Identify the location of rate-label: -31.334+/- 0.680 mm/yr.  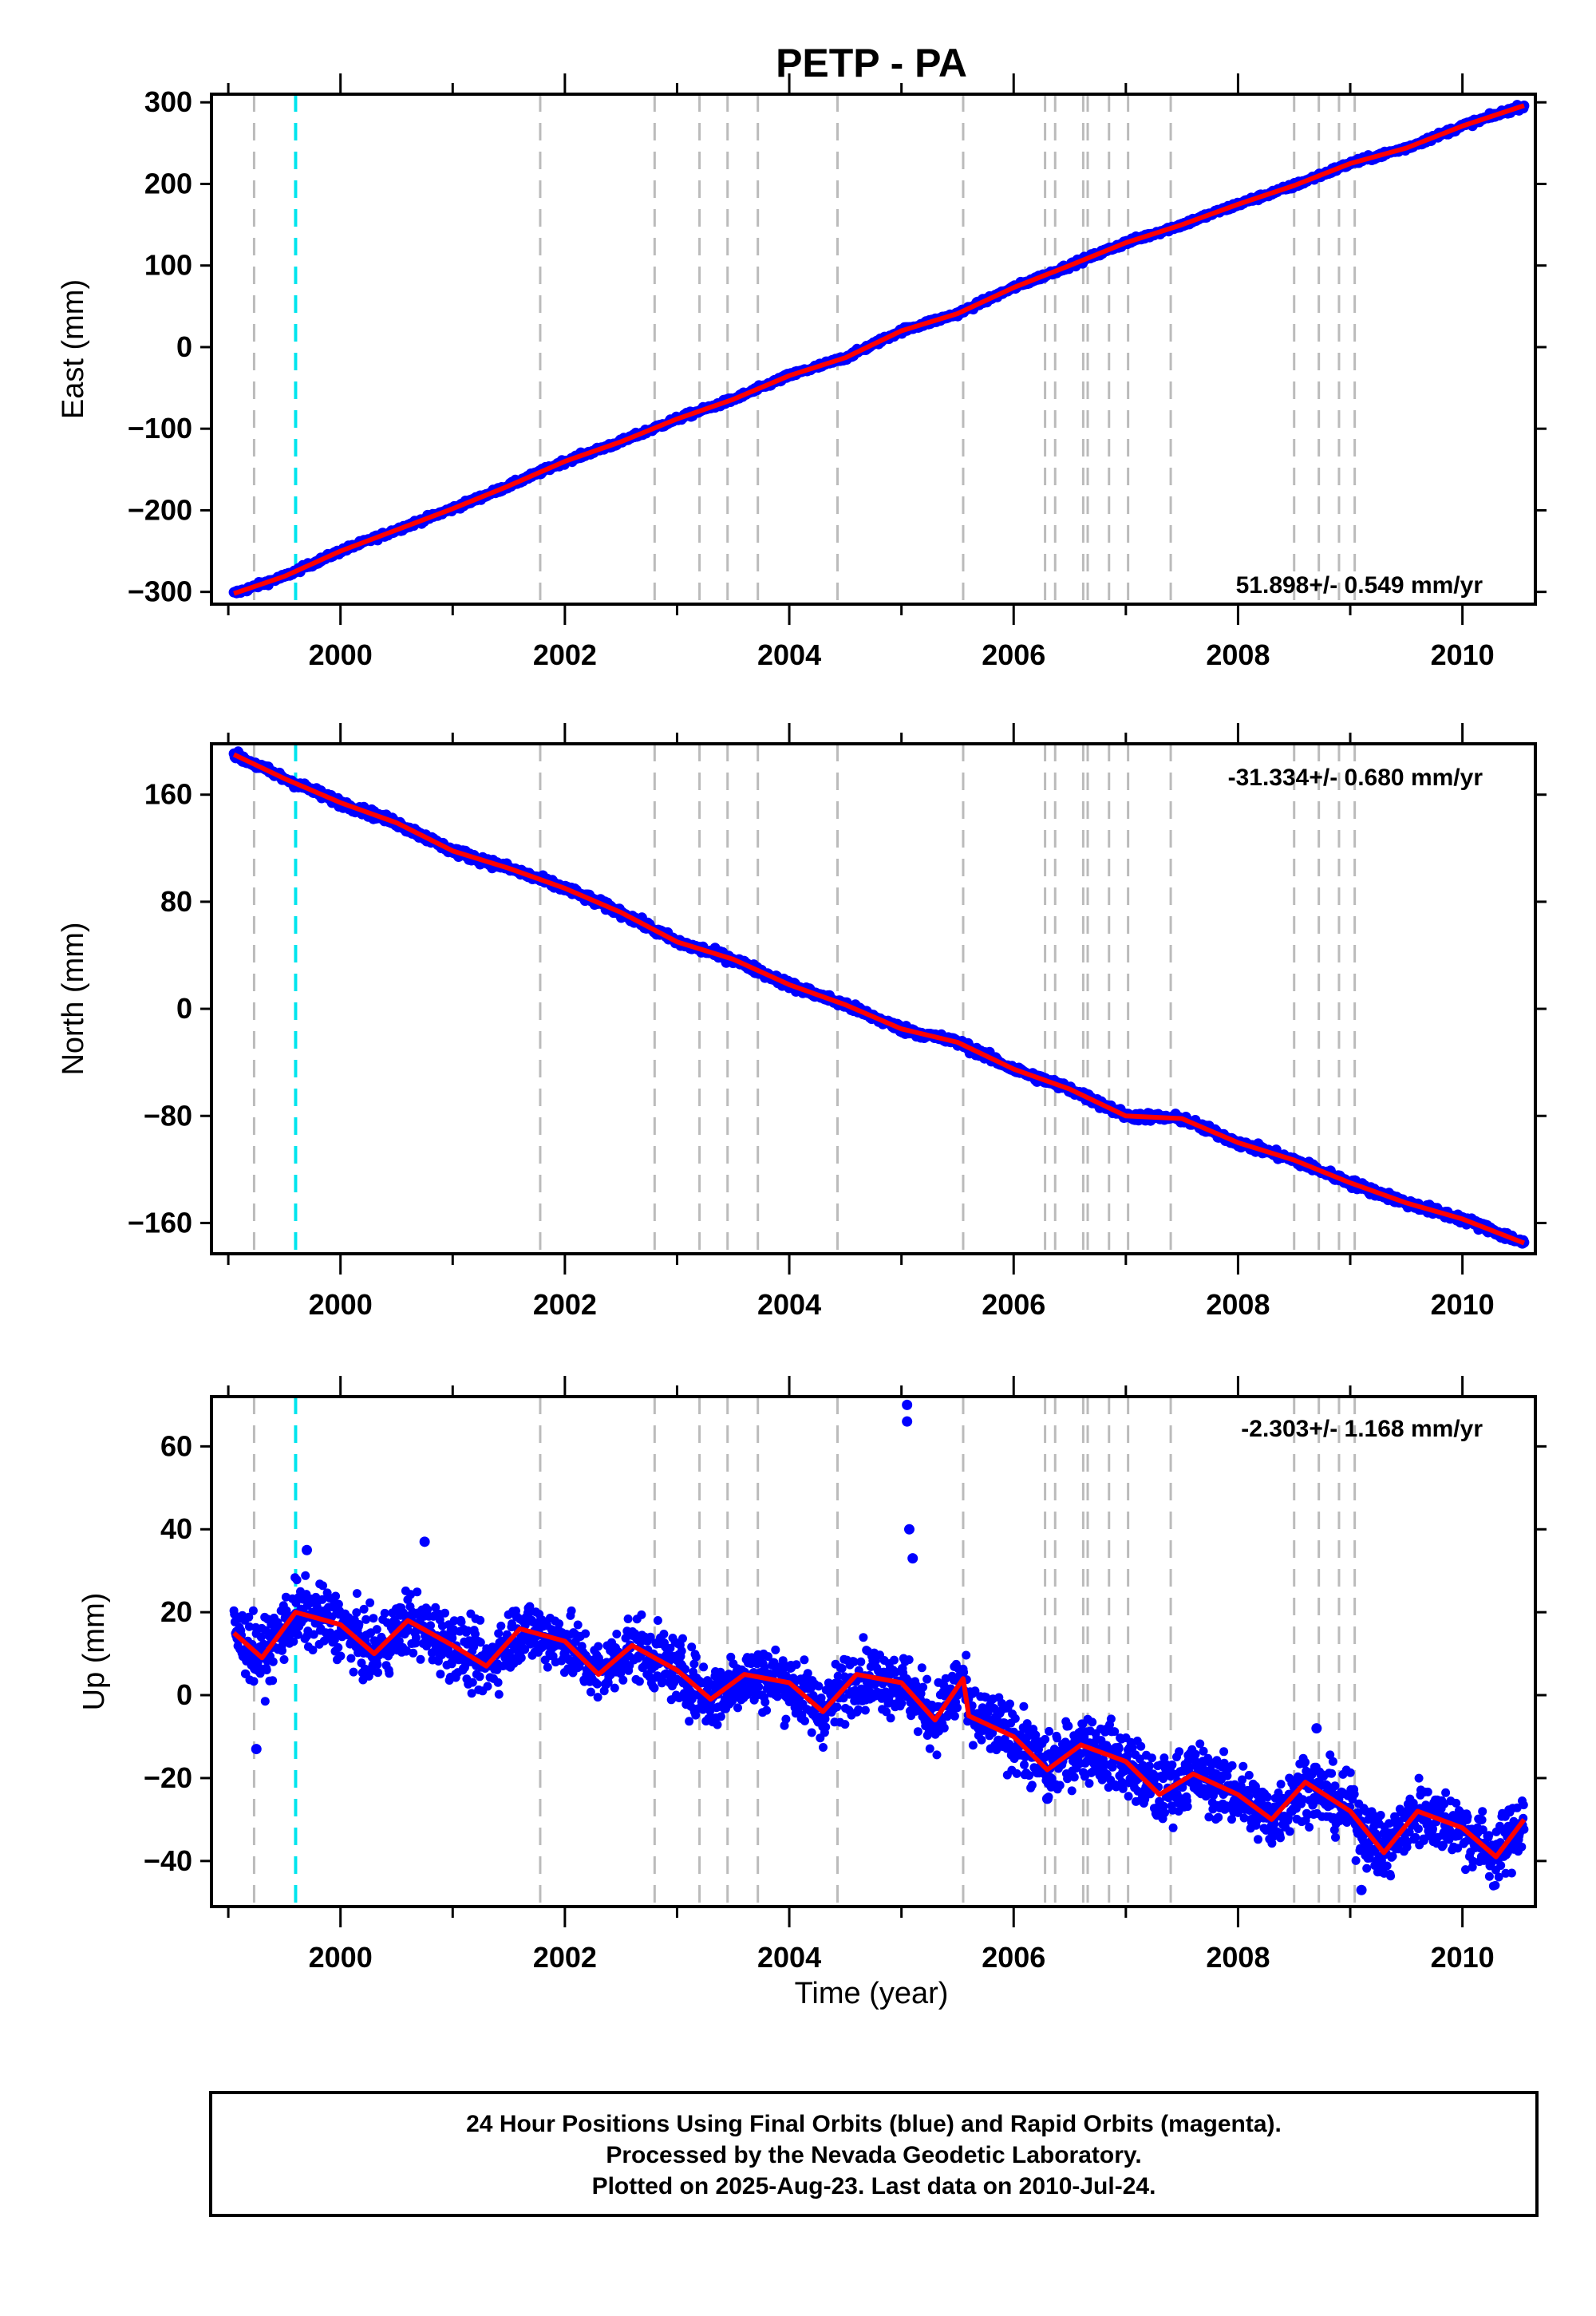
(1355, 778).